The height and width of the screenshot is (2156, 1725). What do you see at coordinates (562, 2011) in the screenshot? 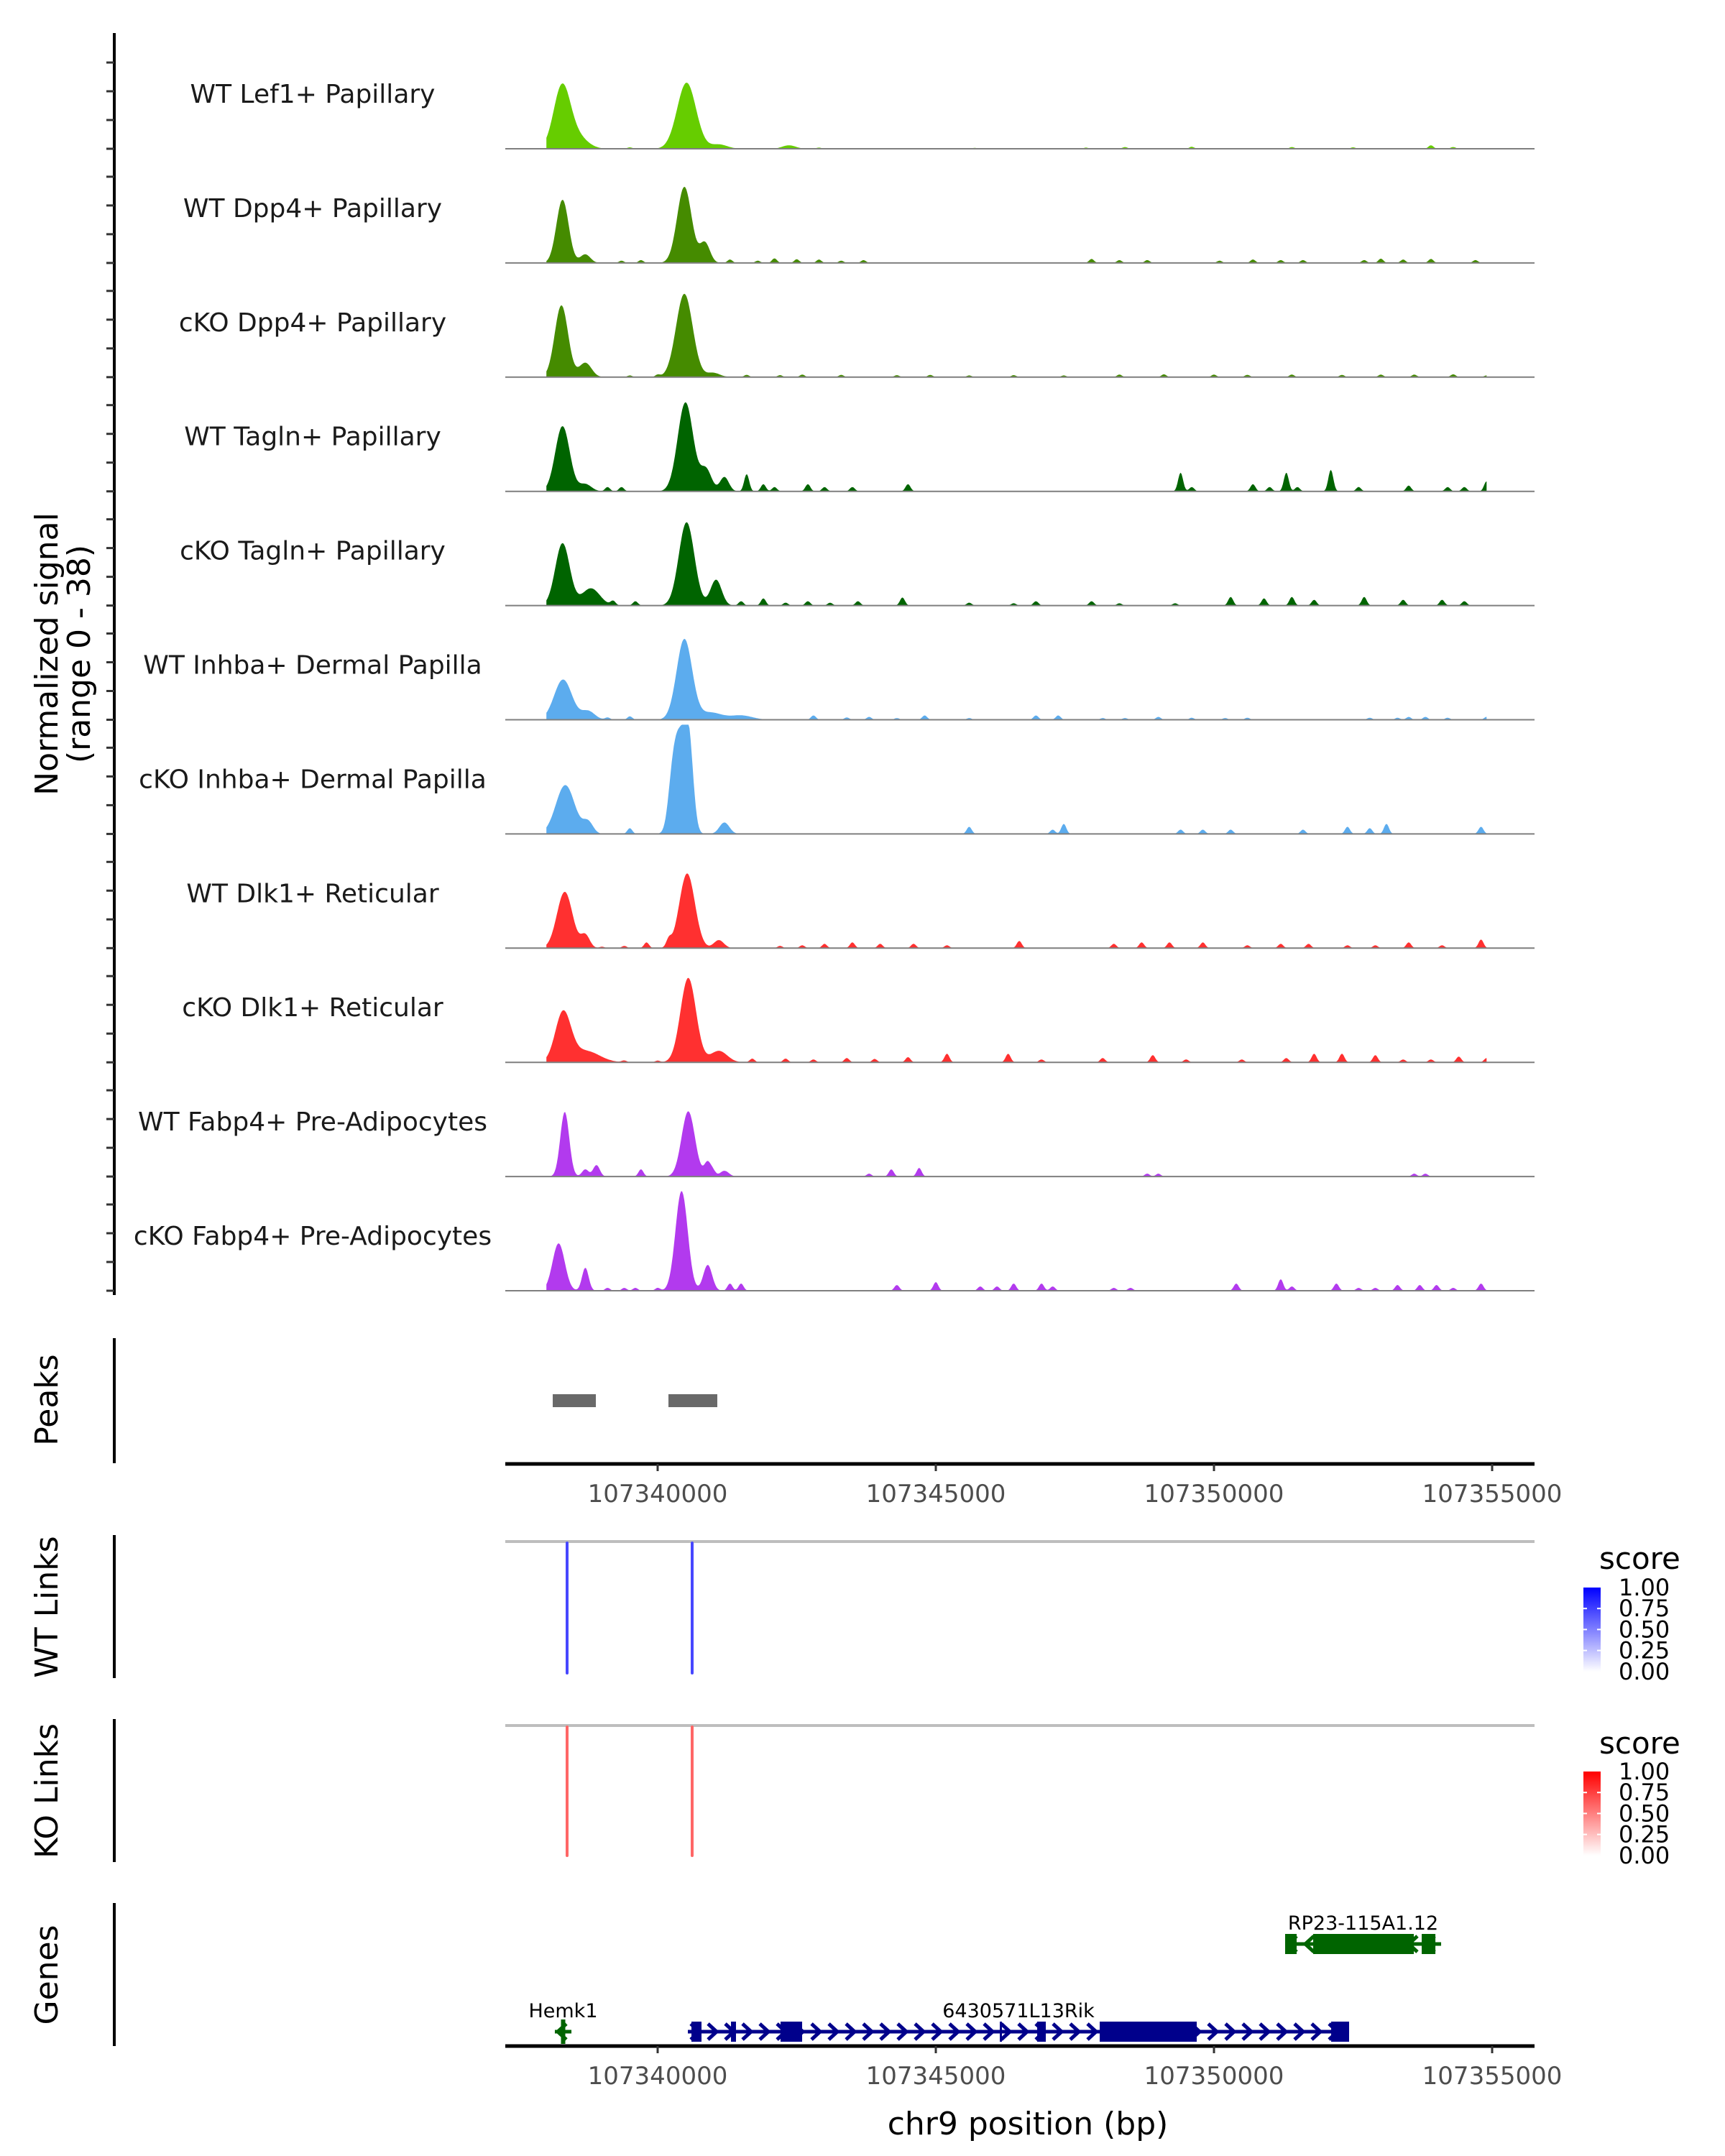
I see `gene-label: Hemk1` at bounding box center [562, 2011].